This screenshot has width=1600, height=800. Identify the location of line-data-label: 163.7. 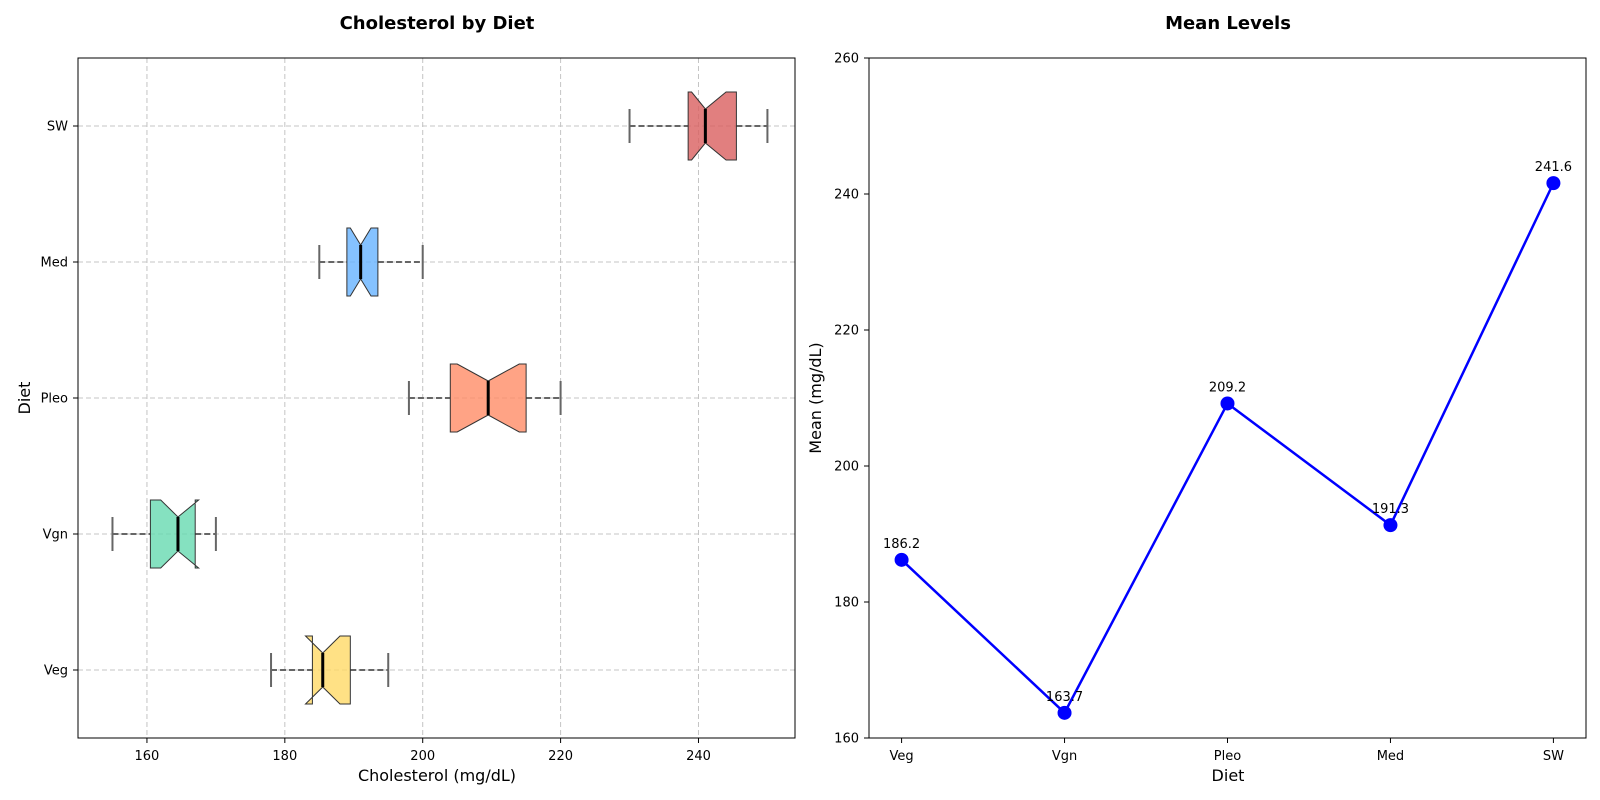
(1064, 697).